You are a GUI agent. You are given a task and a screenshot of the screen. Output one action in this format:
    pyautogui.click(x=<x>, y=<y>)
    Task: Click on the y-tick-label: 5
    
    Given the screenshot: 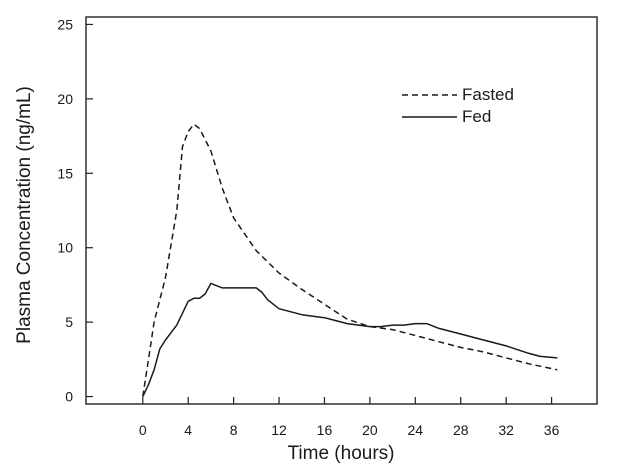 What is the action you would take?
    pyautogui.click(x=69, y=322)
    